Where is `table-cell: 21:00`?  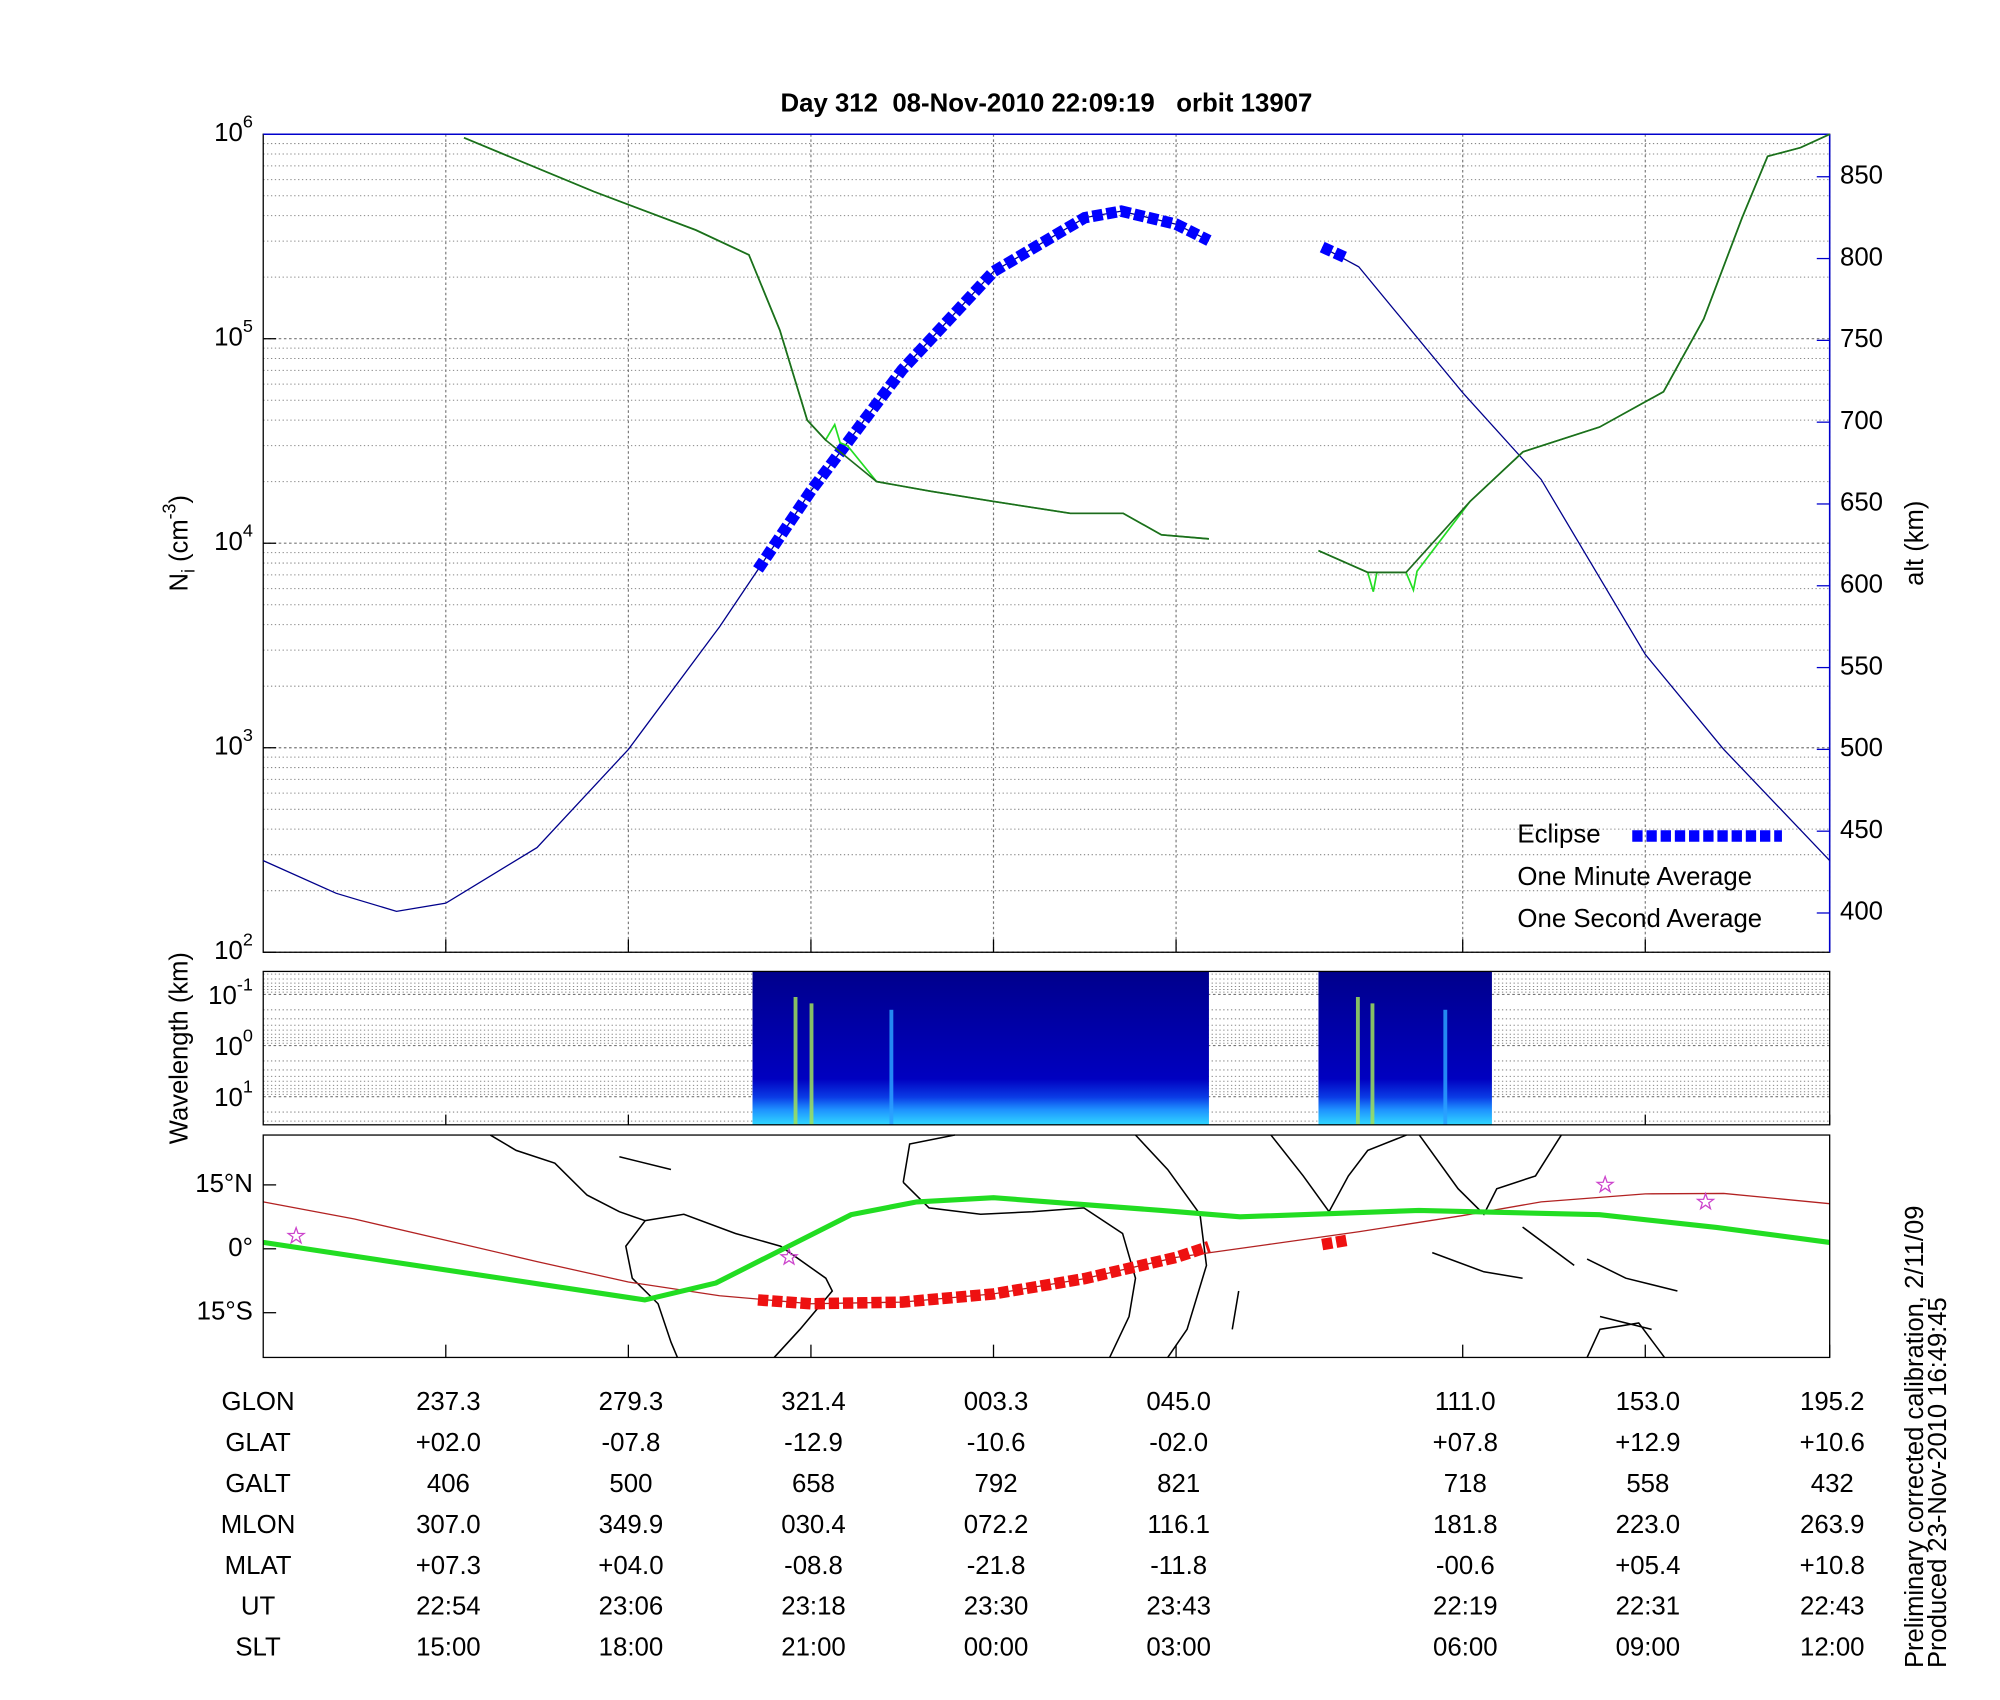 table-cell: 21:00 is located at coordinates (813, 1648).